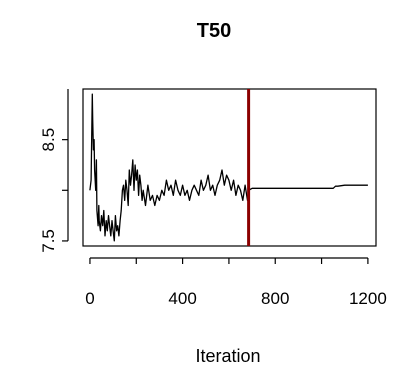 This screenshot has height=373, width=406. Describe the element at coordinates (48, 140) in the screenshot. I see `y-tick-label: 8.5` at that location.